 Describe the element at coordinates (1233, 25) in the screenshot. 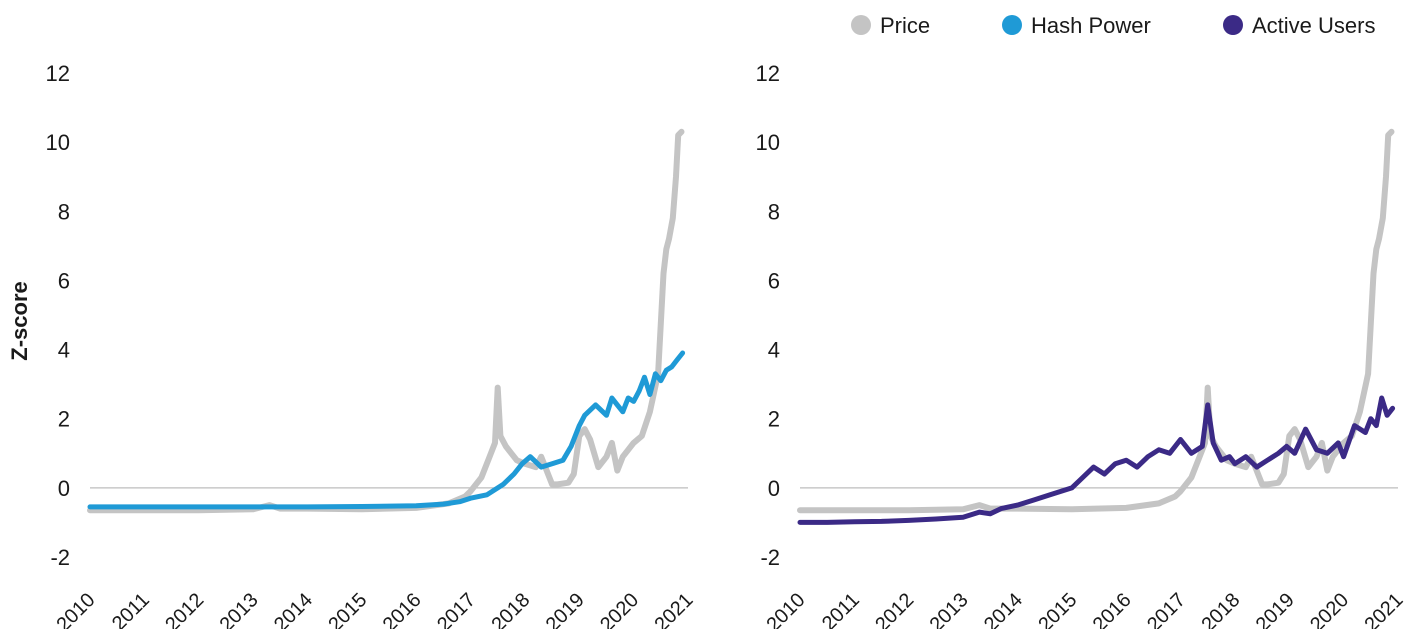

I see `legend-marker-active-users` at that location.